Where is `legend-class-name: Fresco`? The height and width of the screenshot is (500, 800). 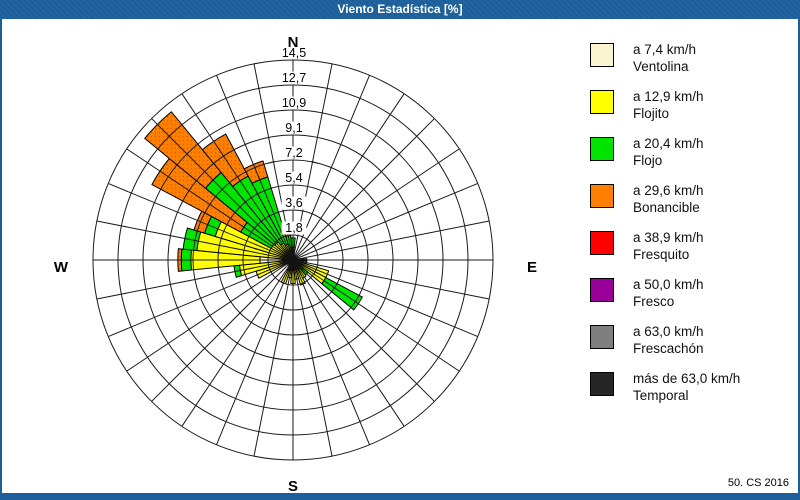
legend-class-name: Fresco is located at coordinates (654, 301).